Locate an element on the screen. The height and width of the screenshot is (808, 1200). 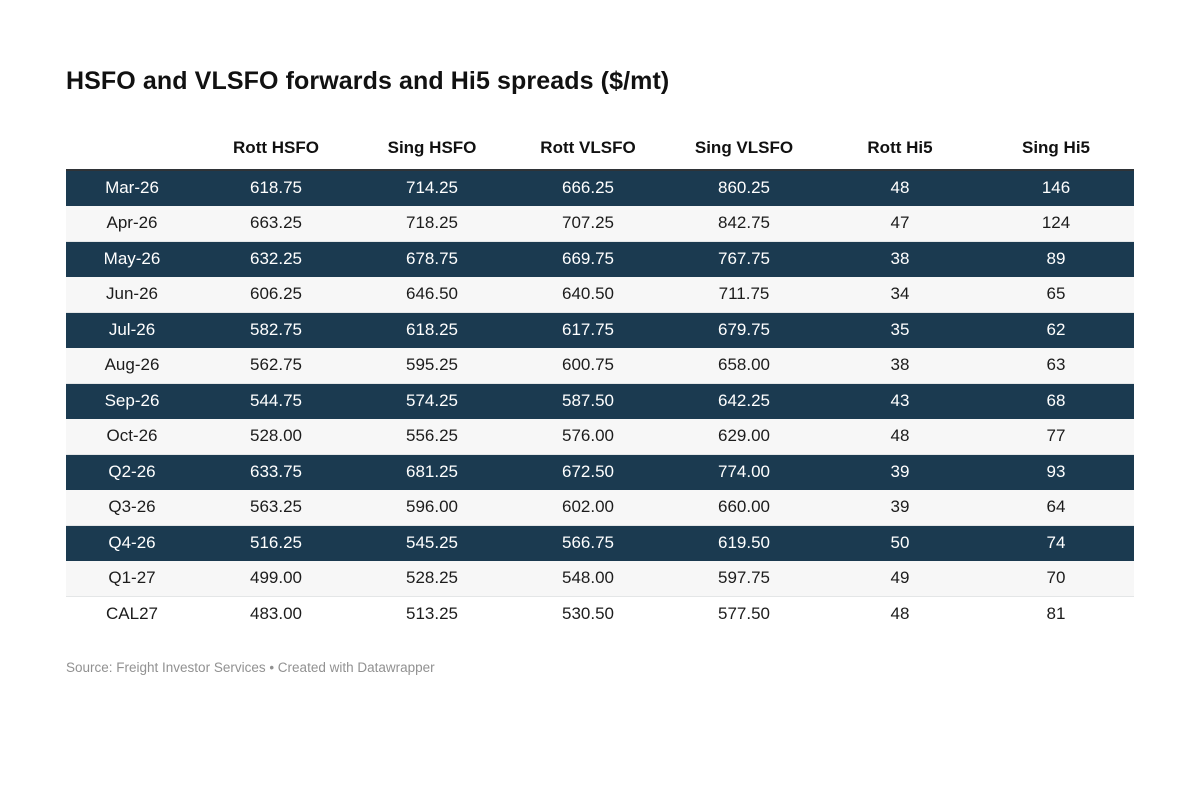
value-cell: 35 is located at coordinates (900, 330).